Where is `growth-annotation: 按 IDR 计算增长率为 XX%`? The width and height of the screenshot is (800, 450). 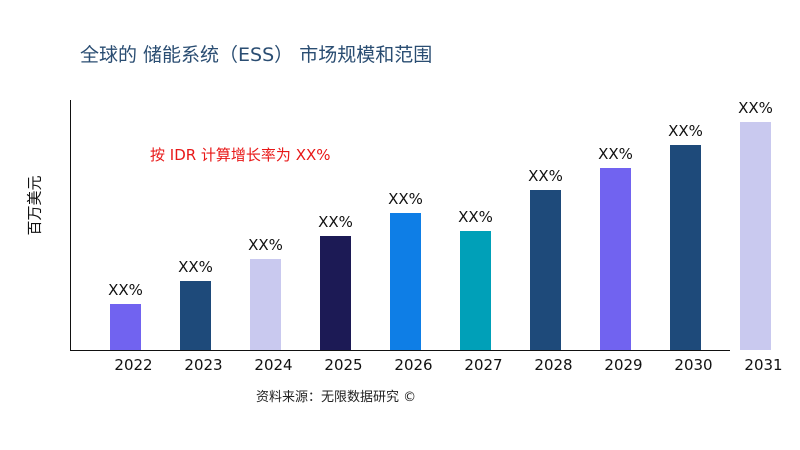 growth-annotation: 按 IDR 计算增长率为 XX% is located at coordinates (240, 155).